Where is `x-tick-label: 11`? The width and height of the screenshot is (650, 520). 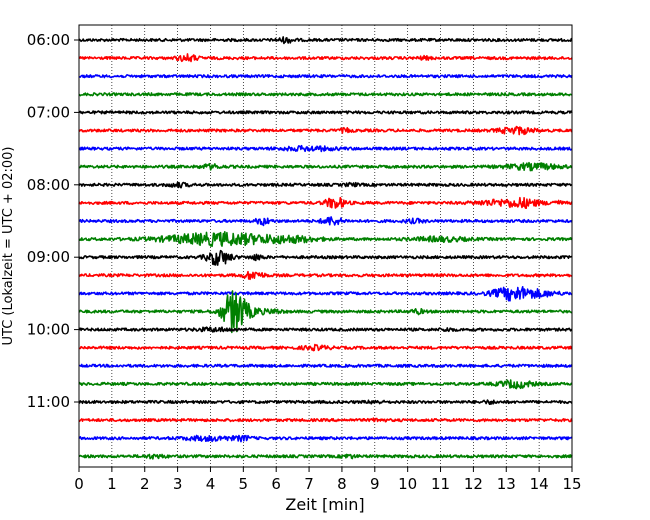
x-tick-label: 11 is located at coordinates (440, 484).